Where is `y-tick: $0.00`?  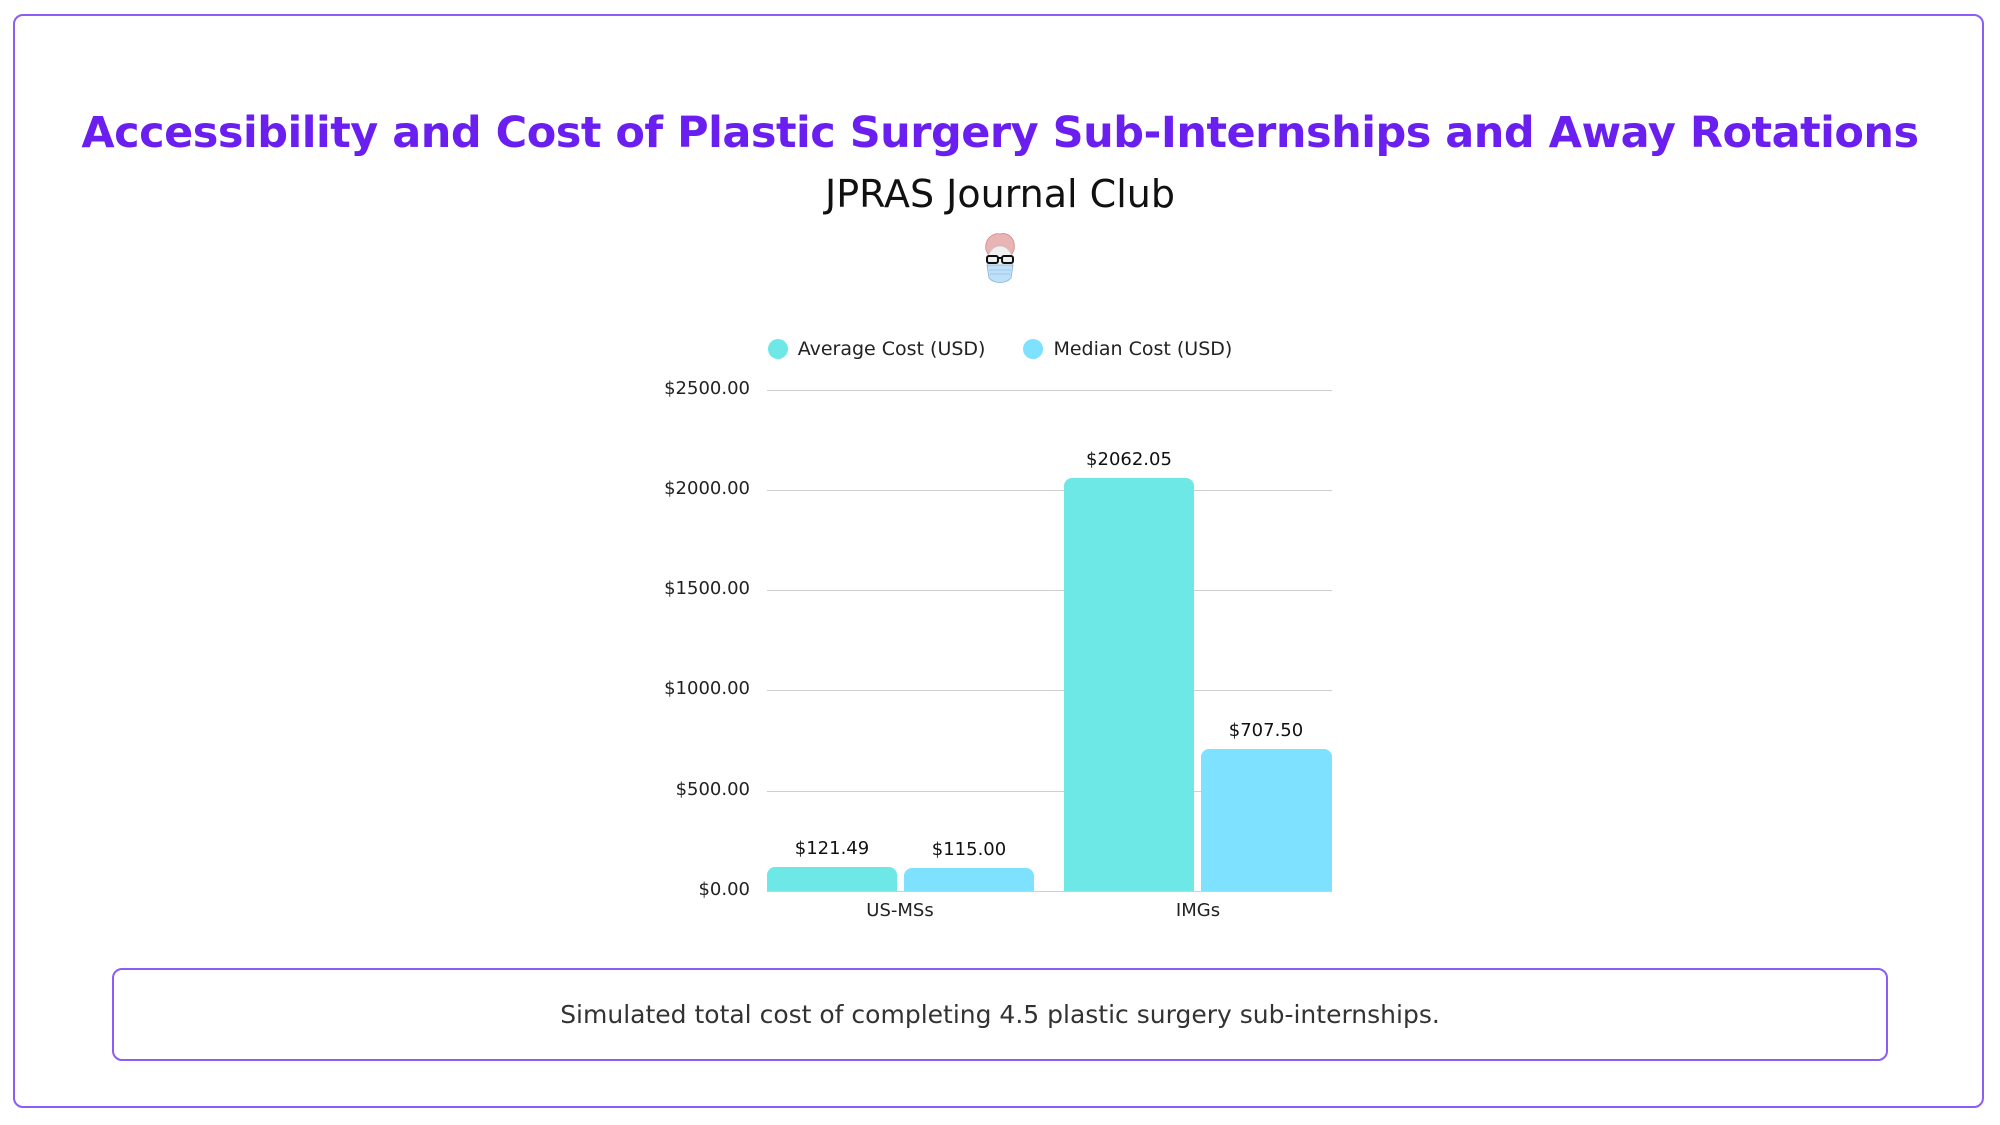
y-tick: $0.00 is located at coordinates (724, 889).